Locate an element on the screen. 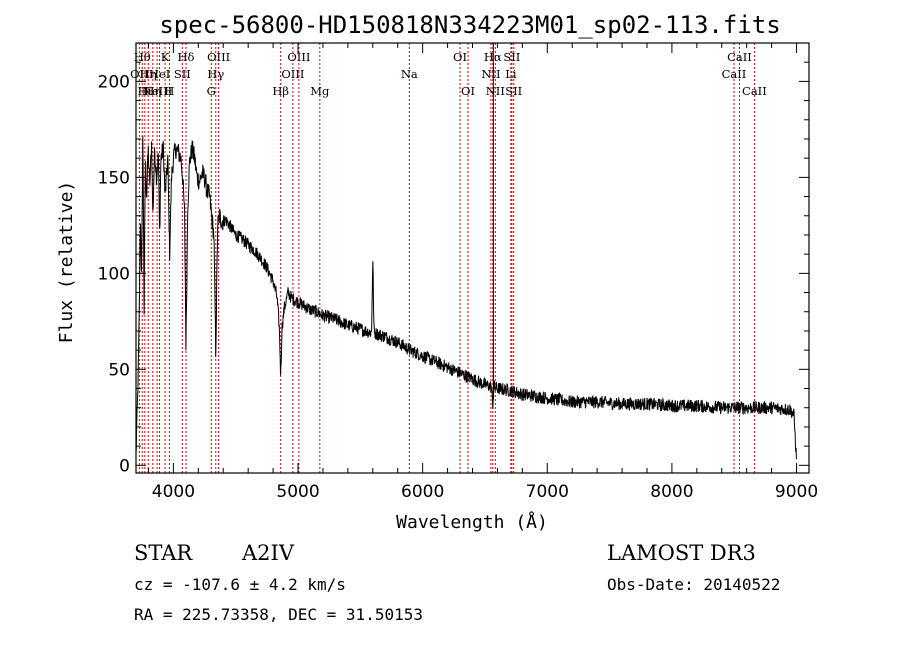  x-tick-label: 7000 is located at coordinates (547, 492).